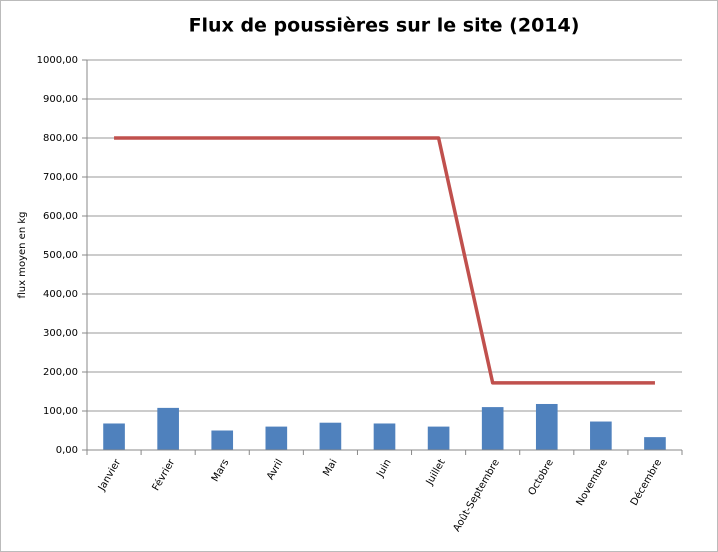 This screenshot has width=718, height=552. What do you see at coordinates (60, 99) in the screenshot?
I see `y-tick-label: 900,00` at bounding box center [60, 99].